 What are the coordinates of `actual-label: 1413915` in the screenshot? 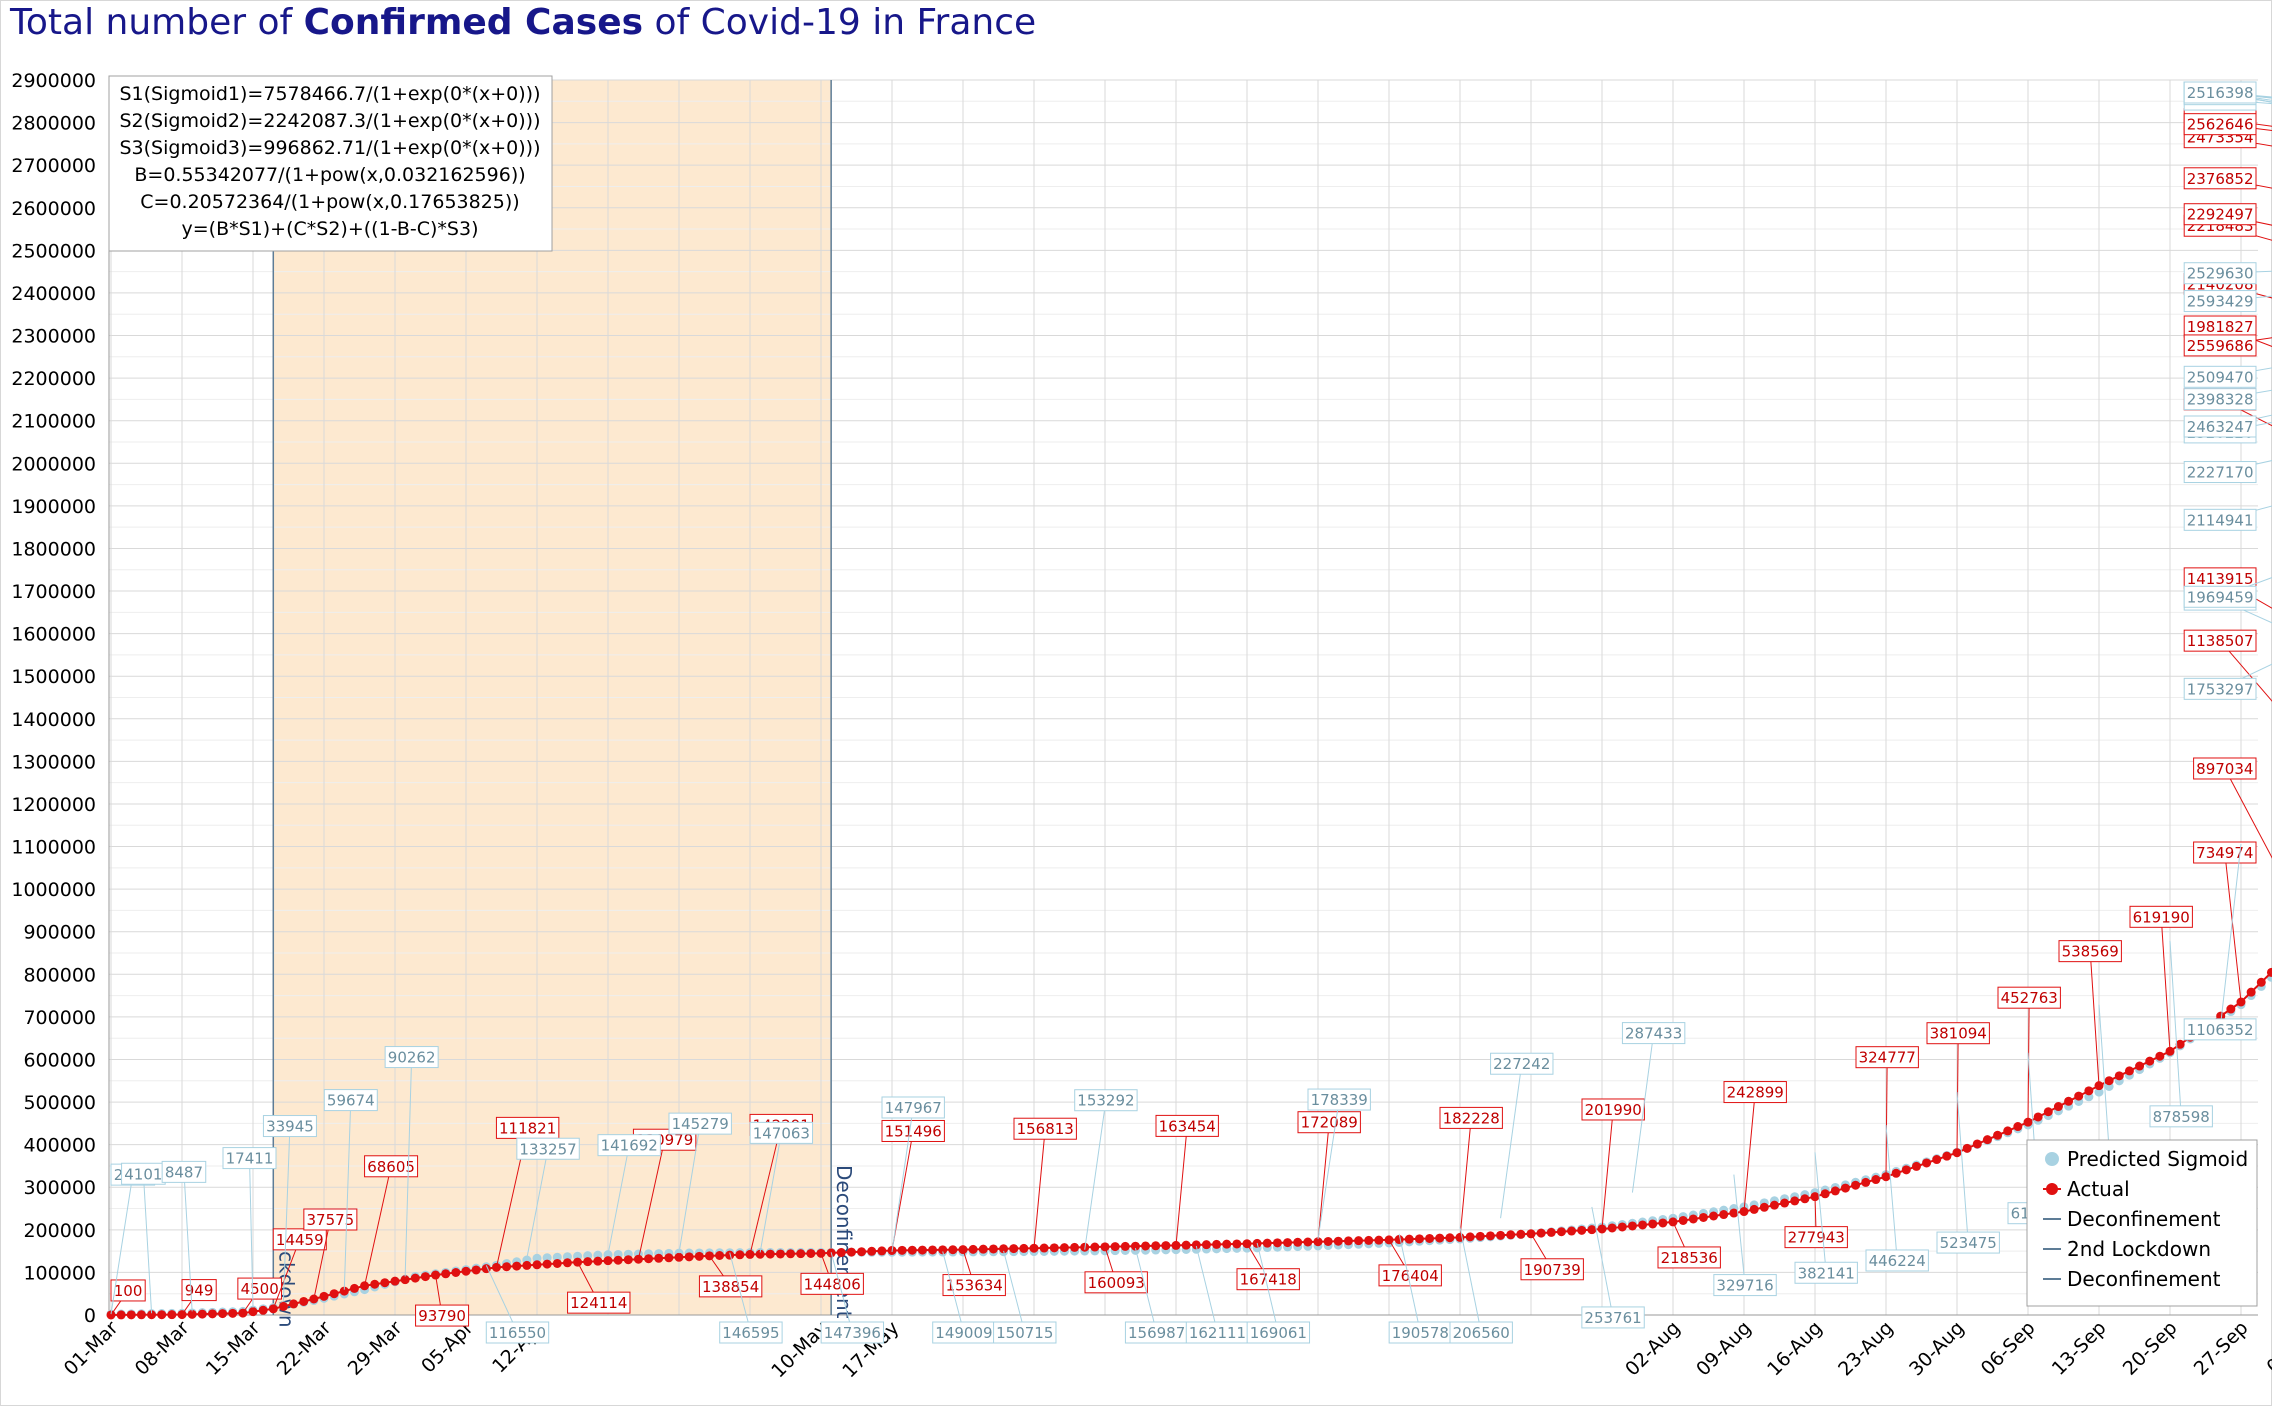 It's located at (2220, 579).